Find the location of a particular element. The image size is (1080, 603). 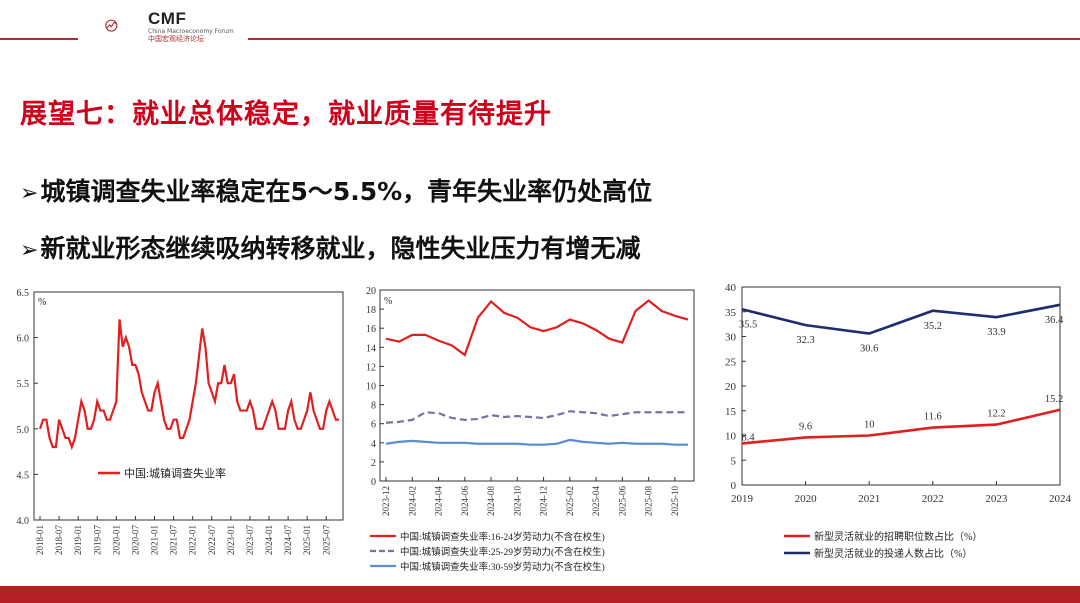

x-tick-label: 2025-06 is located at coordinates (622, 501).